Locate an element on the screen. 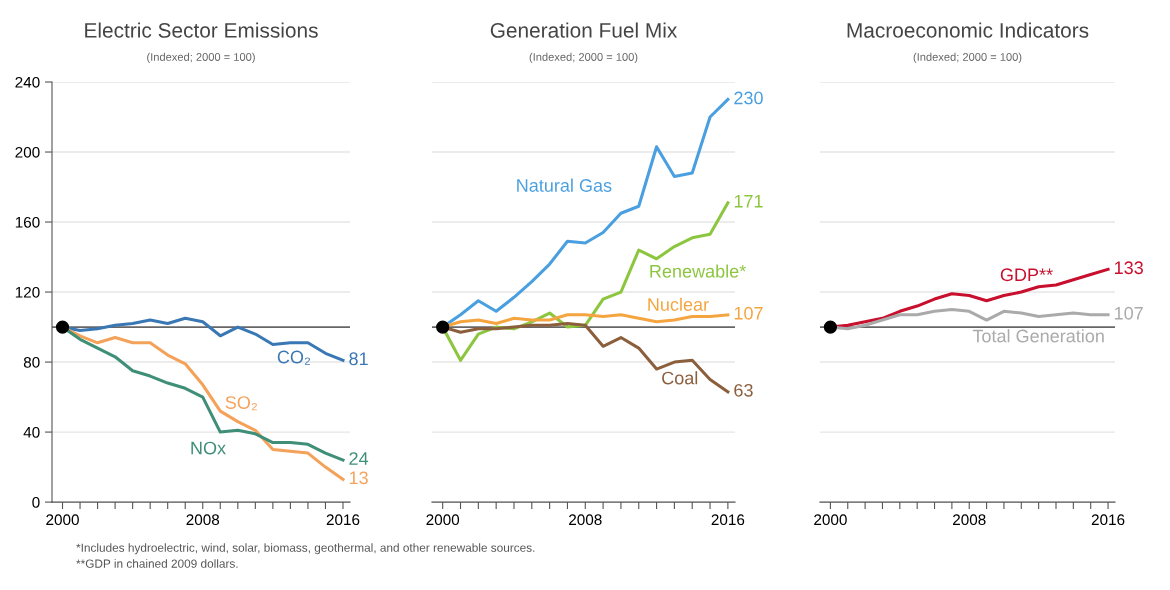  series-label: Coal is located at coordinates (680, 378).